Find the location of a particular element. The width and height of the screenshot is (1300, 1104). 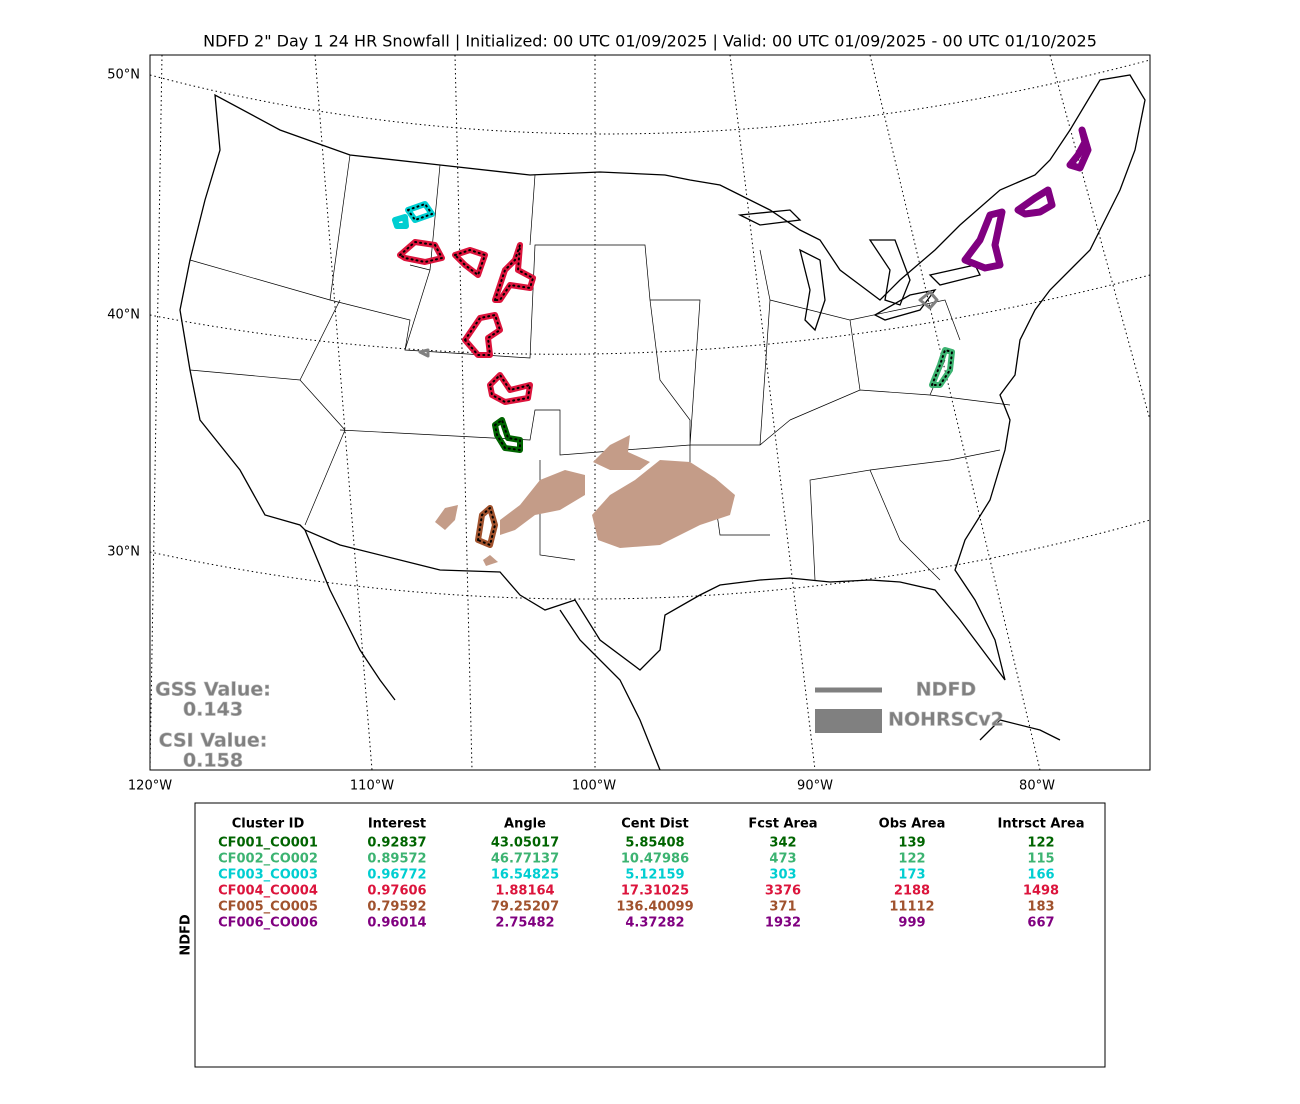

table-cell: 1498 is located at coordinates (1041, 891).